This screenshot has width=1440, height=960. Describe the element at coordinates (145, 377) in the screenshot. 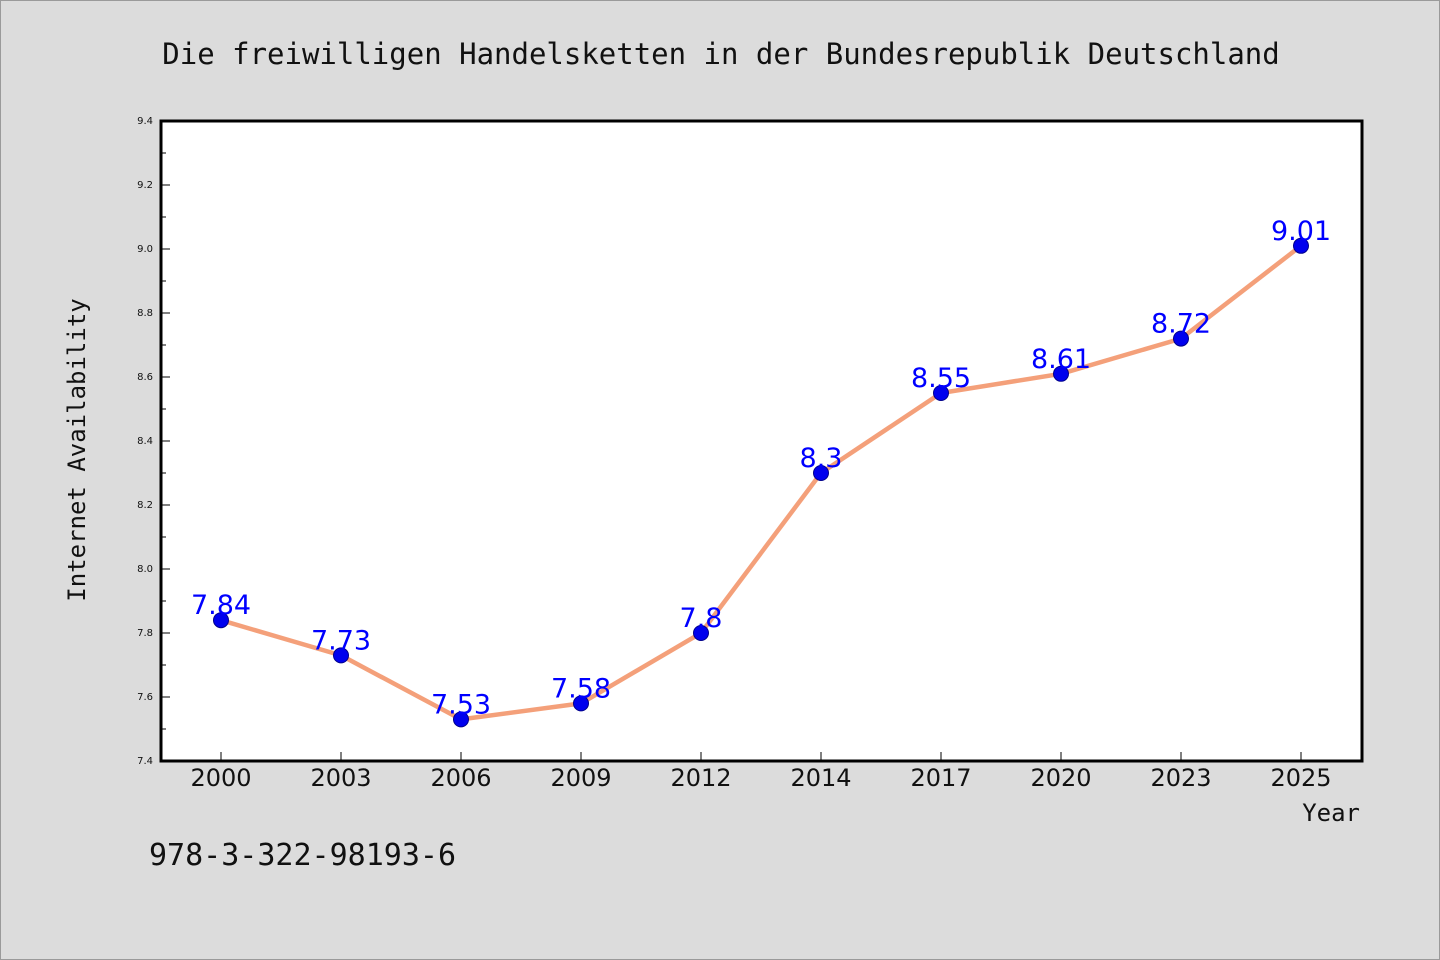

I see `y-tick-label: 8.6` at that location.